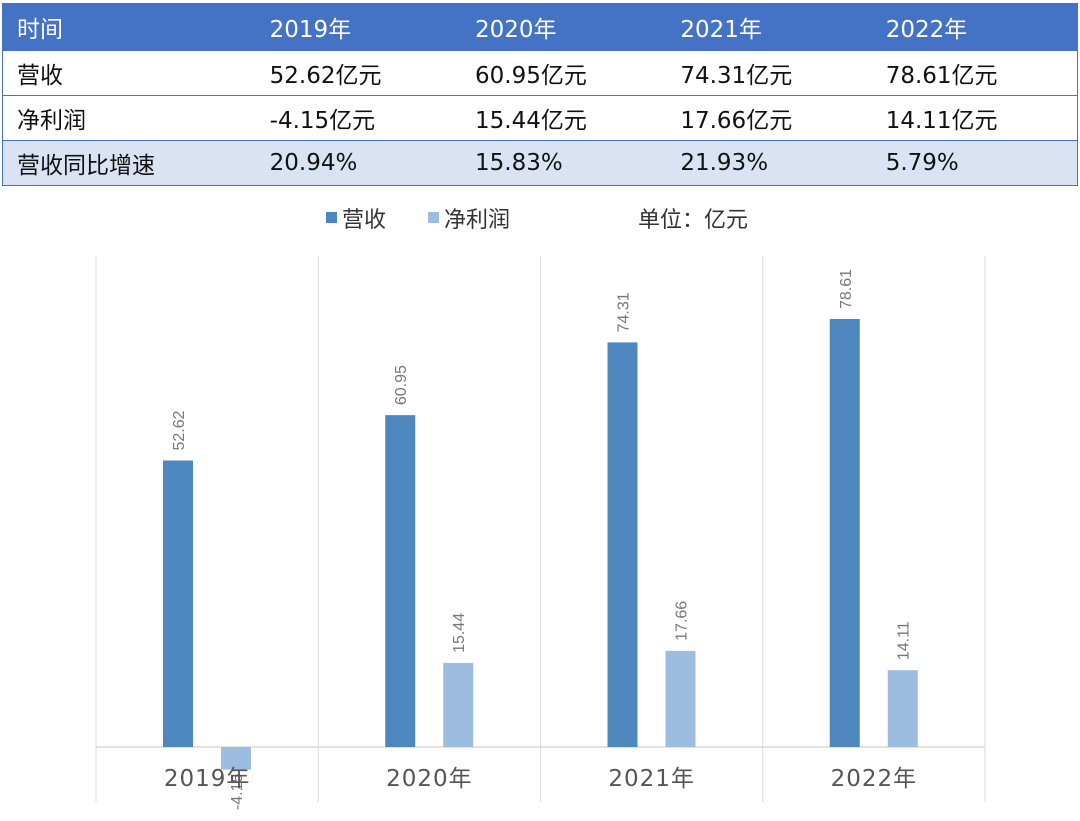 This screenshot has height=821, width=1080. What do you see at coordinates (874, 779) in the screenshot?
I see `x-tick-label: 2022年` at bounding box center [874, 779].